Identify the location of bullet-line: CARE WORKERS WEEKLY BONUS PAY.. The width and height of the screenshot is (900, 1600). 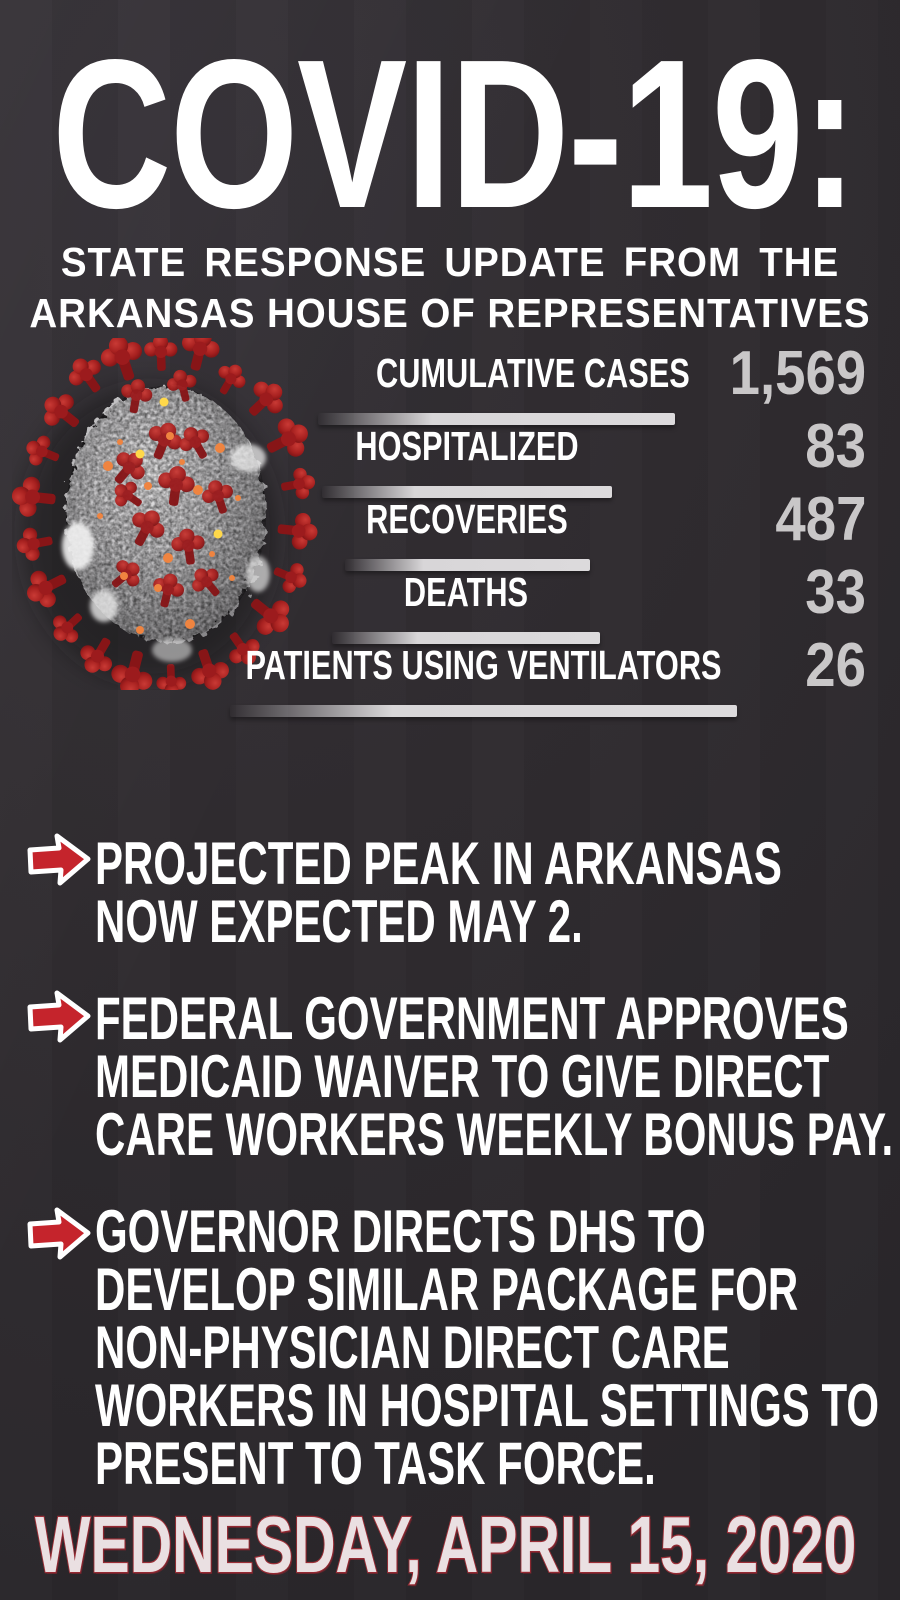
(494, 1134).